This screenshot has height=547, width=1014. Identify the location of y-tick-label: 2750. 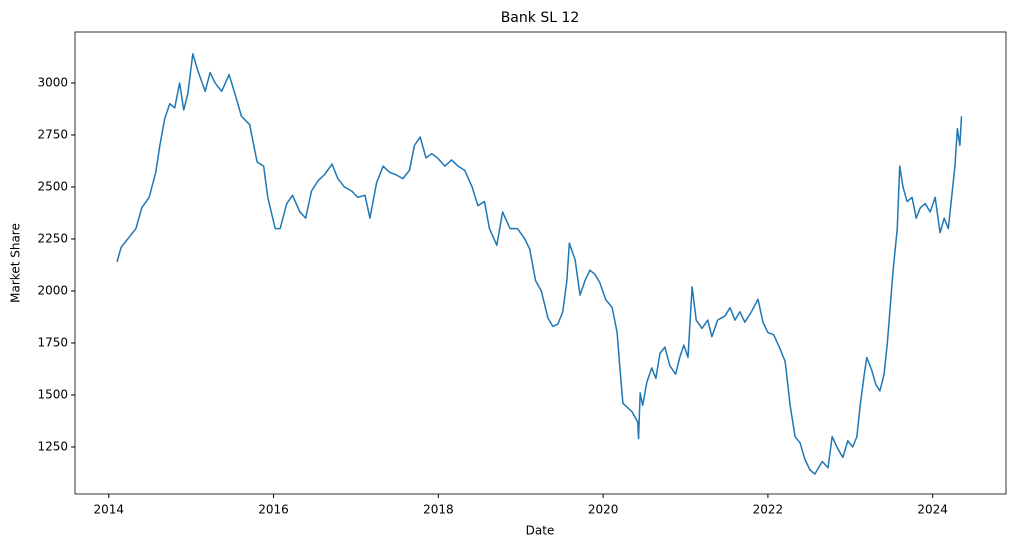
(52, 134).